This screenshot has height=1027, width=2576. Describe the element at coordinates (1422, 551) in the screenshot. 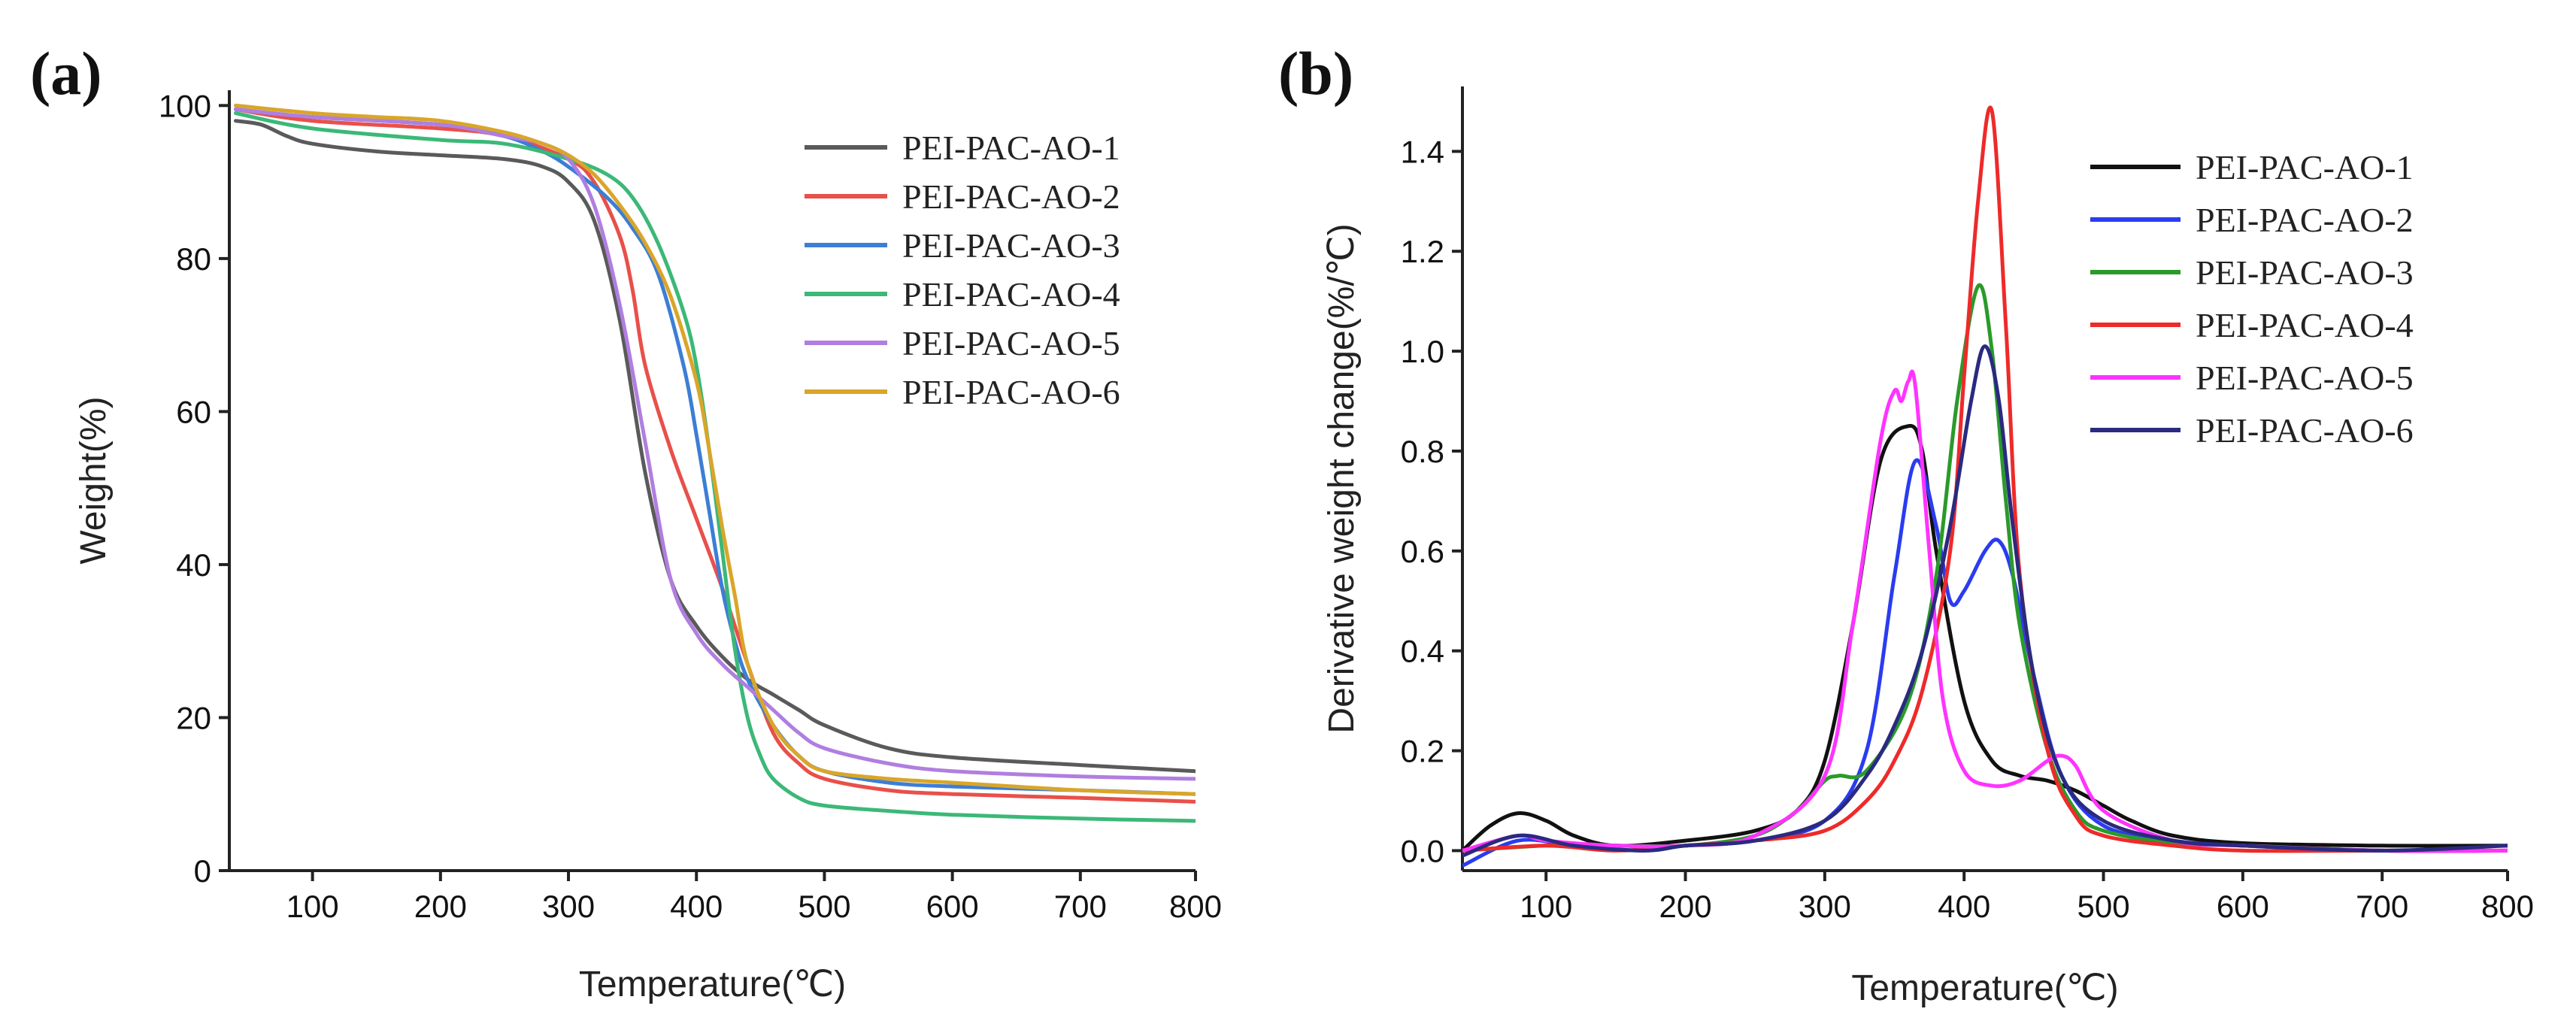

I see `y-tick-label: 0.6` at that location.